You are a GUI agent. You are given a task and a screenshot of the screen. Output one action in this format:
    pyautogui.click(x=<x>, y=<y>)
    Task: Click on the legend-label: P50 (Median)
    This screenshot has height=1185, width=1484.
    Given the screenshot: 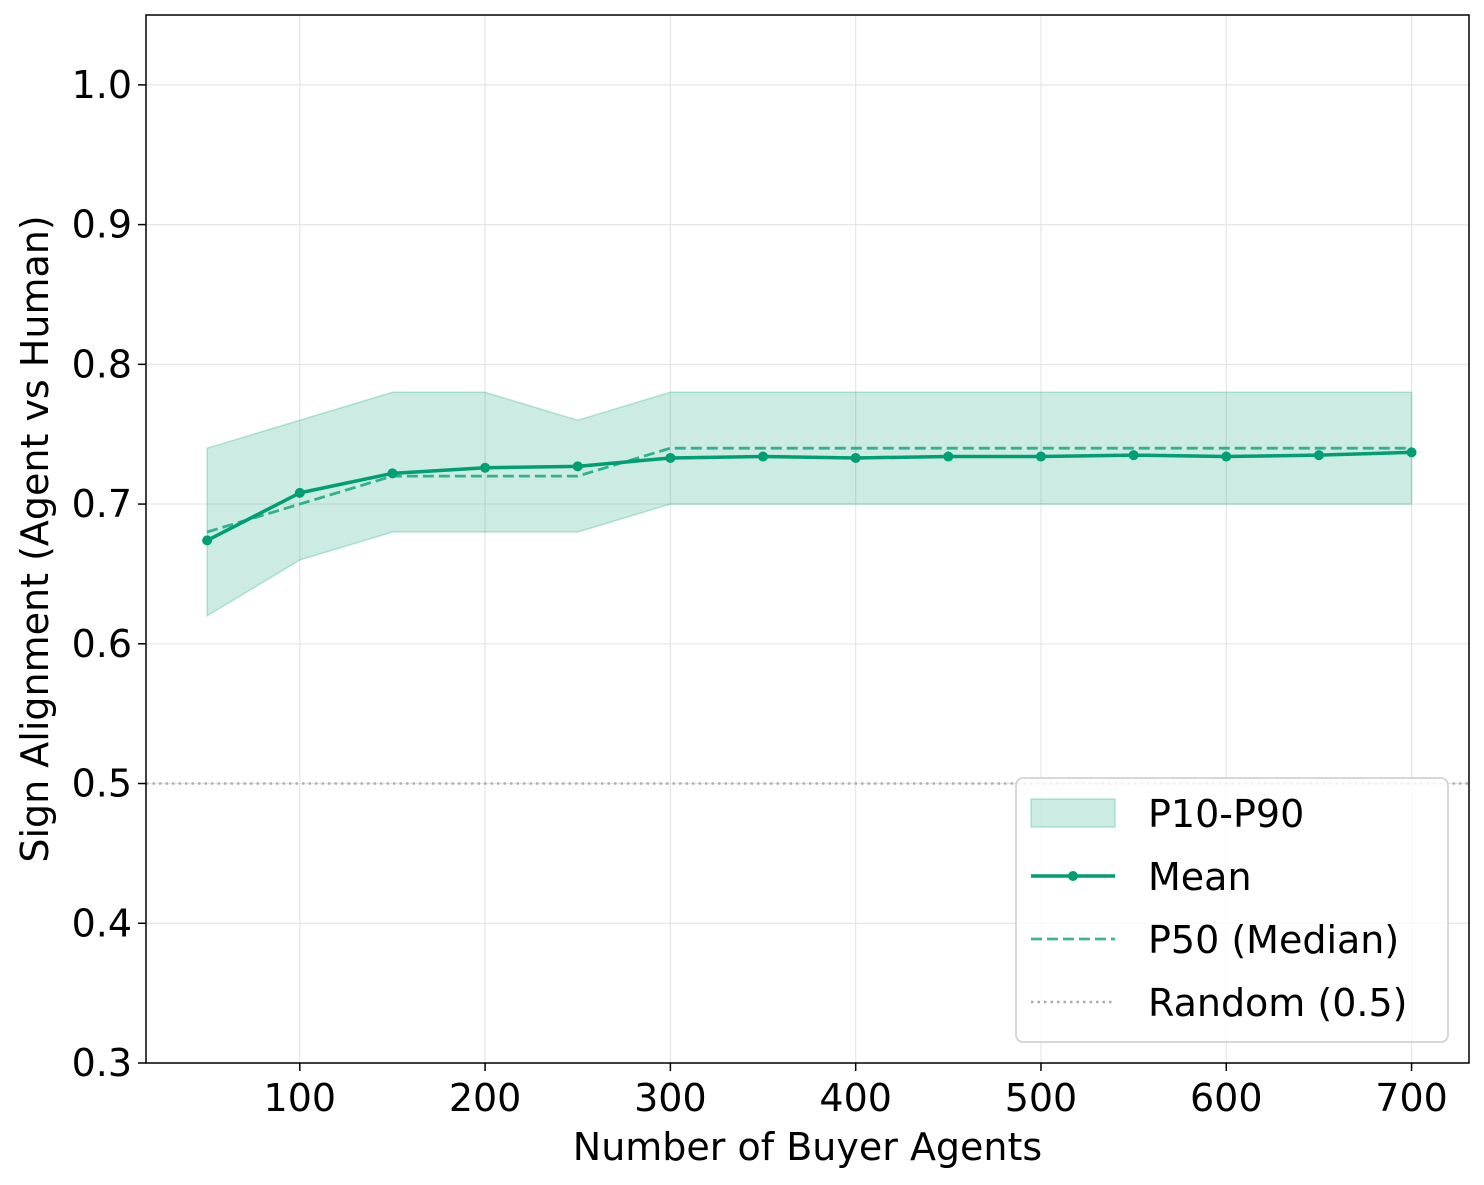 What is the action you would take?
    pyautogui.click(x=1273, y=940)
    